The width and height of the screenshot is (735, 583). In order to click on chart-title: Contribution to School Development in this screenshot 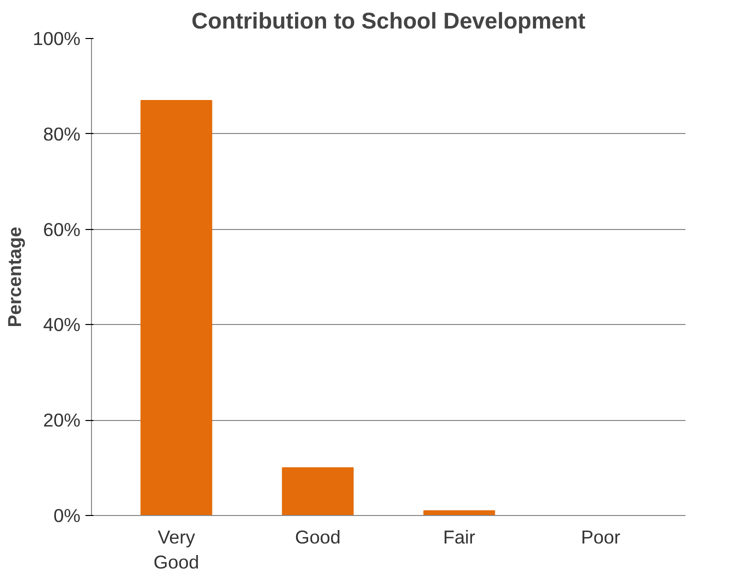, I will do `click(389, 21)`.